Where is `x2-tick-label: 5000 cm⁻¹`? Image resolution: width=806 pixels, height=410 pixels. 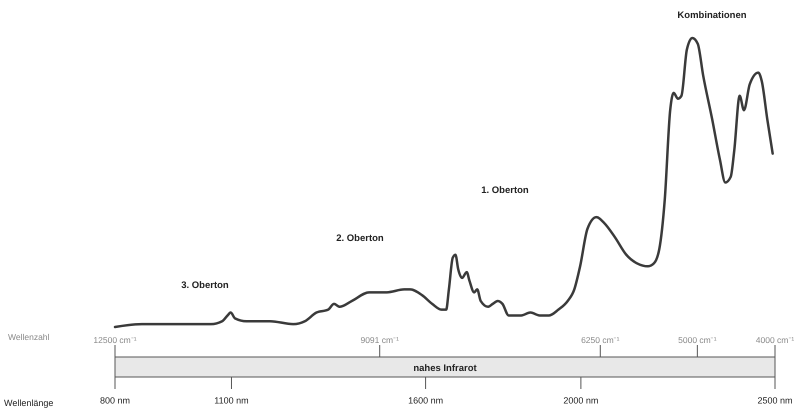 x2-tick-label: 5000 cm⁻¹ is located at coordinates (697, 340).